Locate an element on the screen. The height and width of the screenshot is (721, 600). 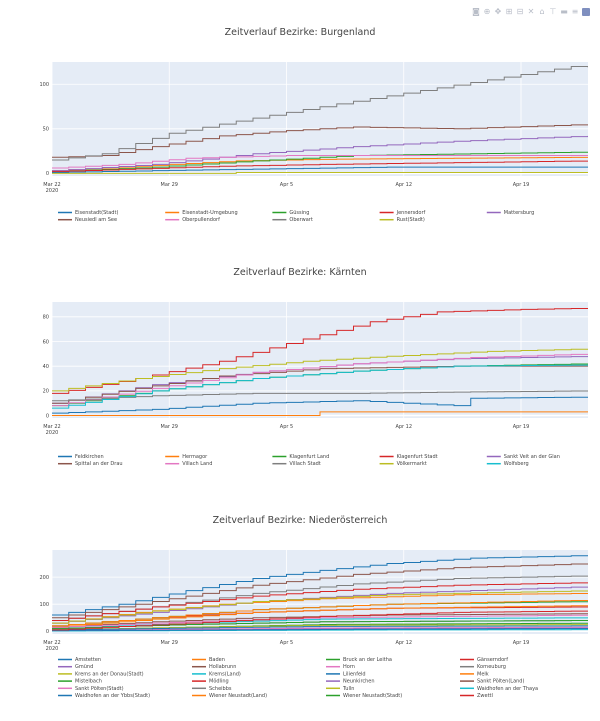
legend-item: Neunkirchen is located at coordinates (350, 682).